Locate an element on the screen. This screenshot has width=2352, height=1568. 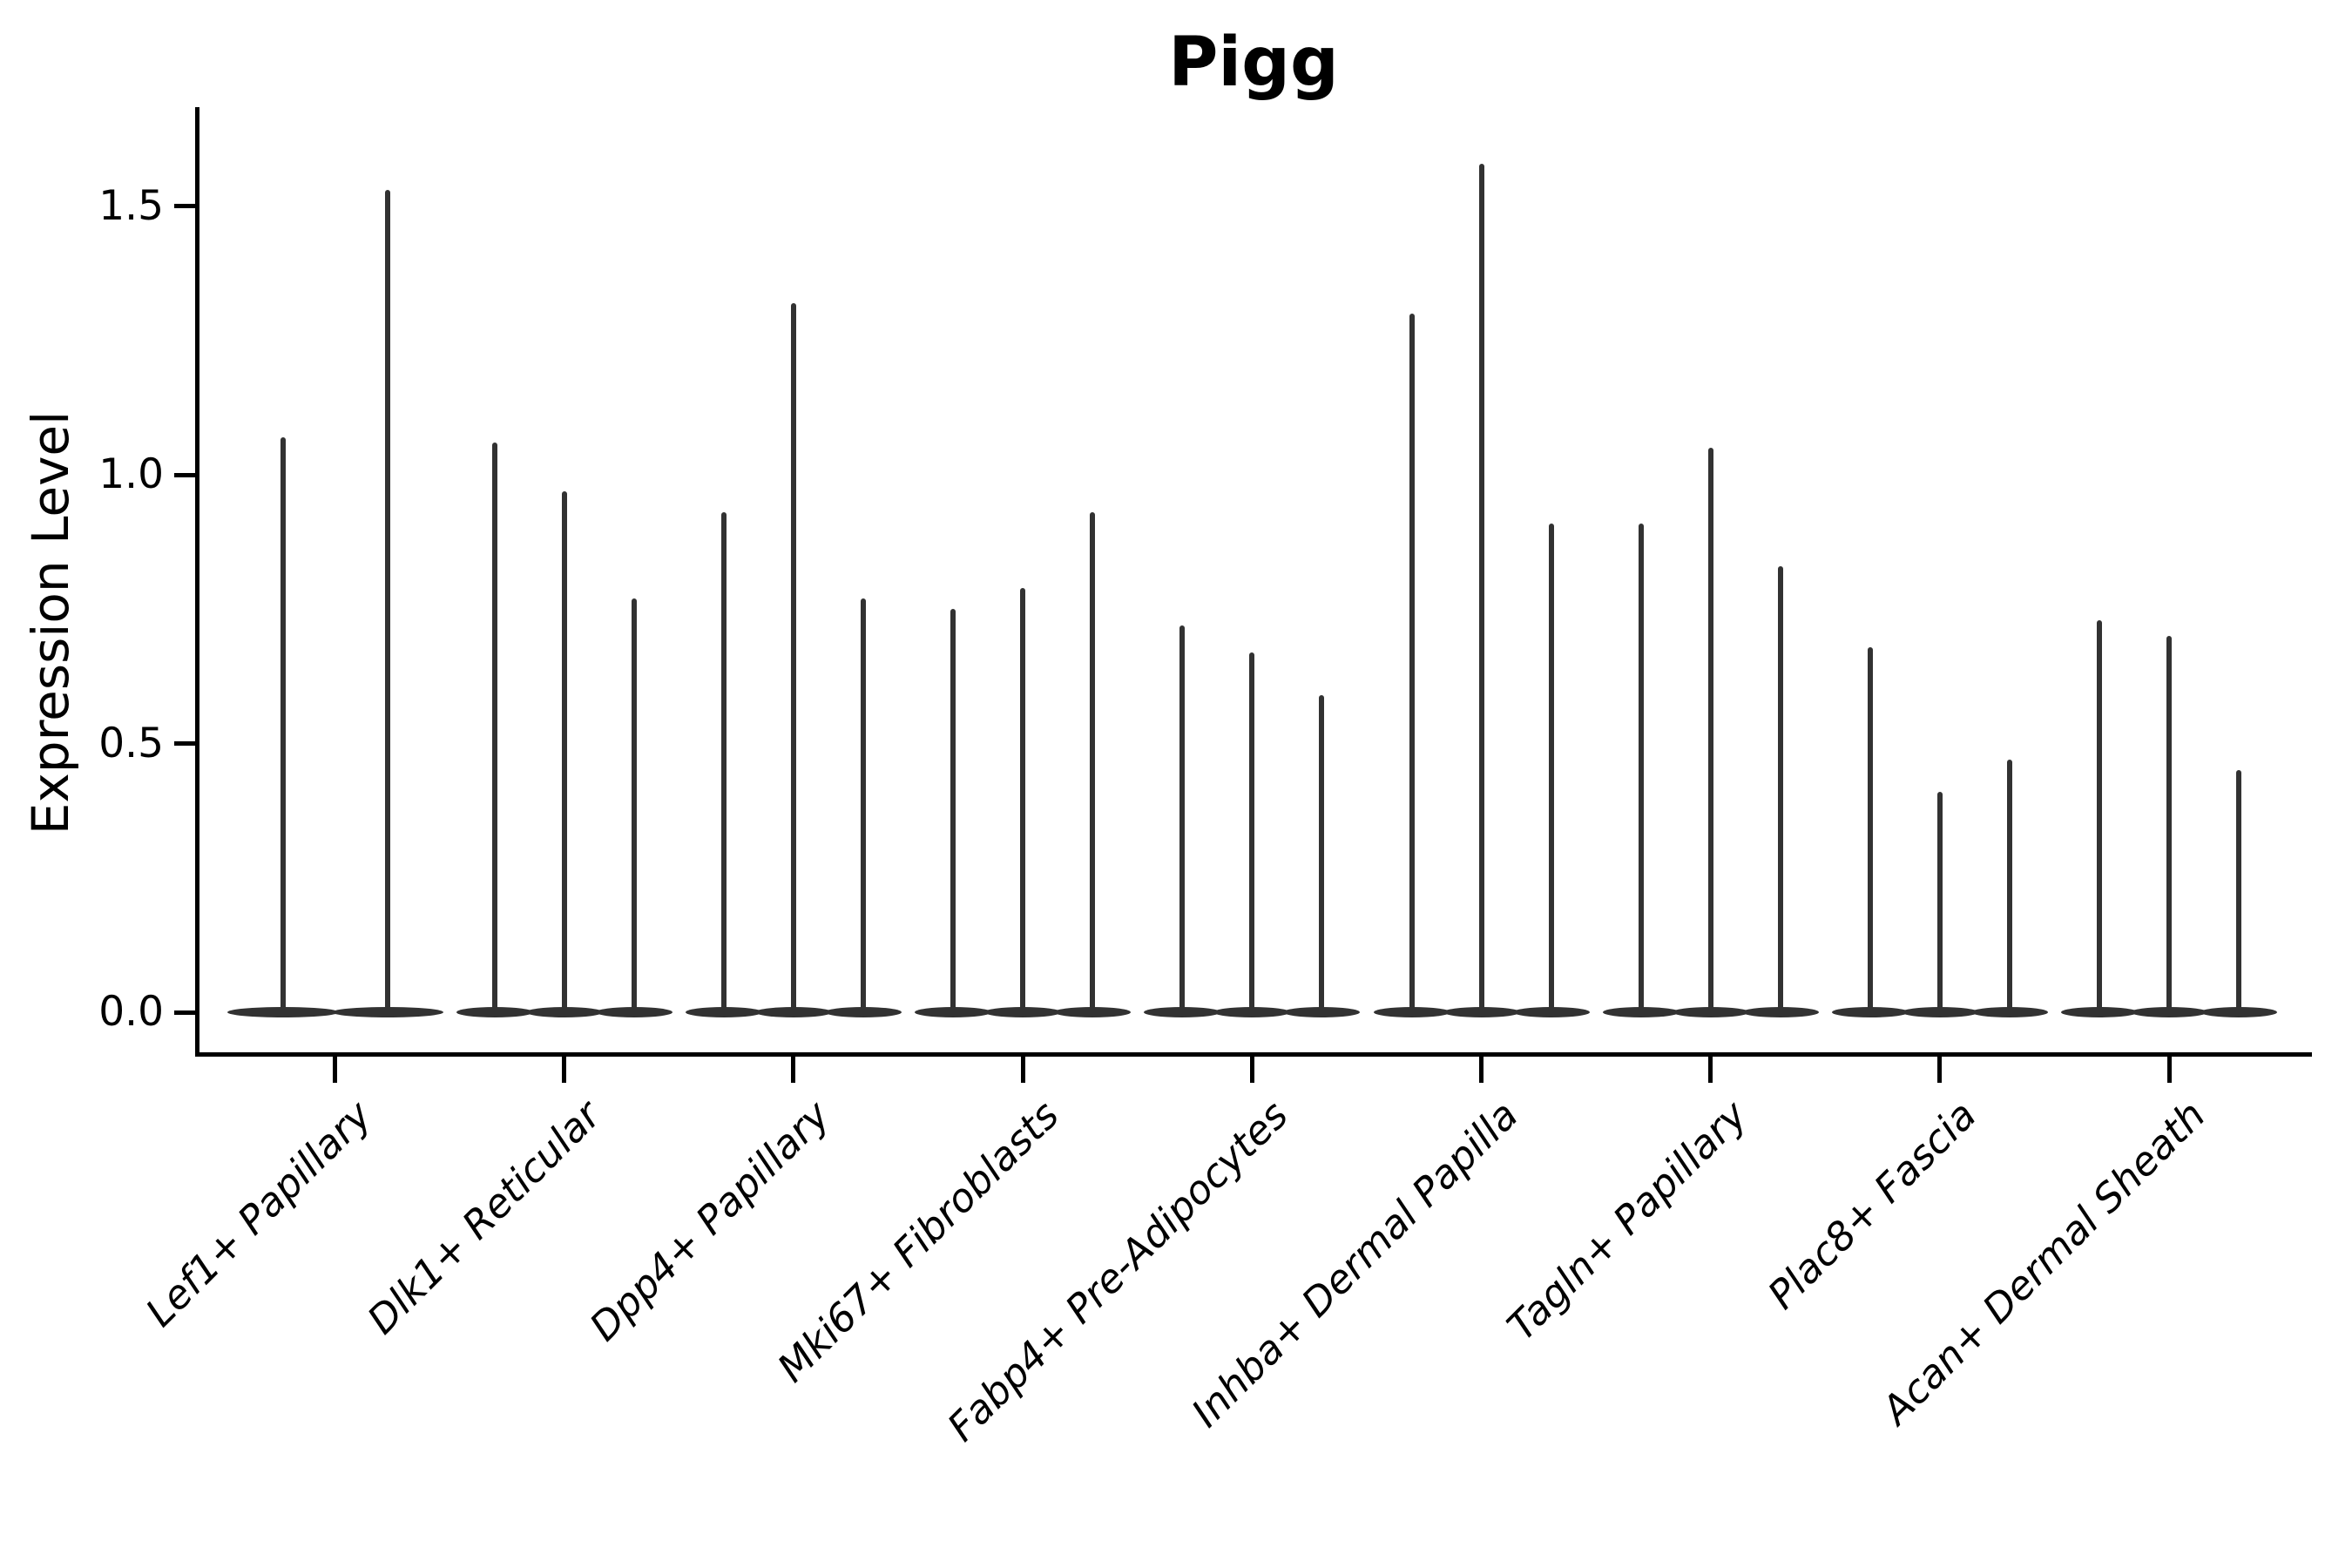
x-tick-label: Acan+ Dermal Sheath is located at coordinates (2043, 1263).